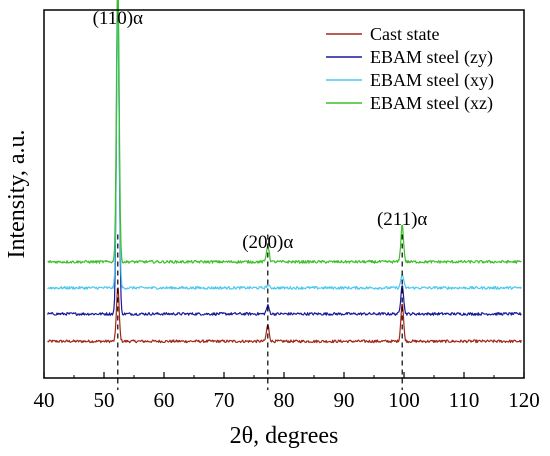 This screenshot has width=550, height=456. I want to click on x-tick-label-4: 80, so click(284, 400).